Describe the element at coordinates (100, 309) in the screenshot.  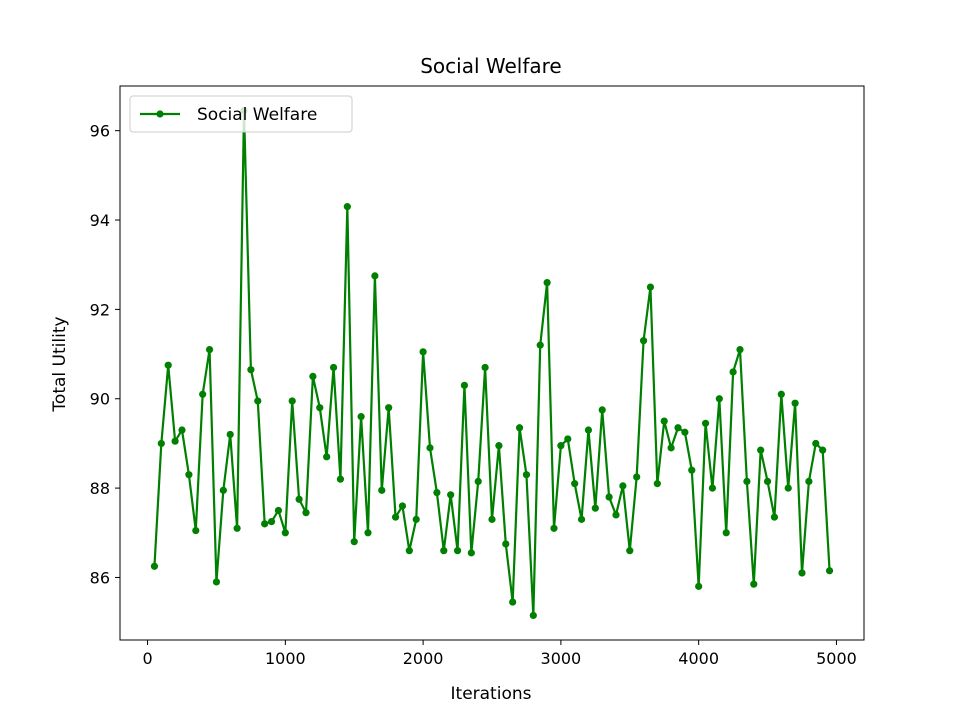
I see `y-tick-label: 92` at that location.